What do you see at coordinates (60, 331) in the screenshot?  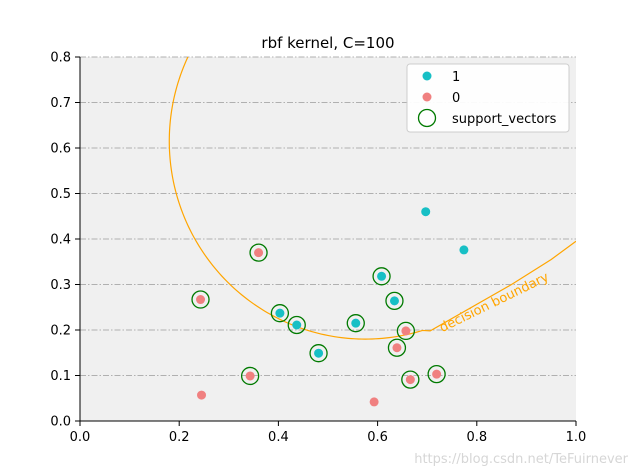 I see `y-tick-label: 0.2` at bounding box center [60, 331].